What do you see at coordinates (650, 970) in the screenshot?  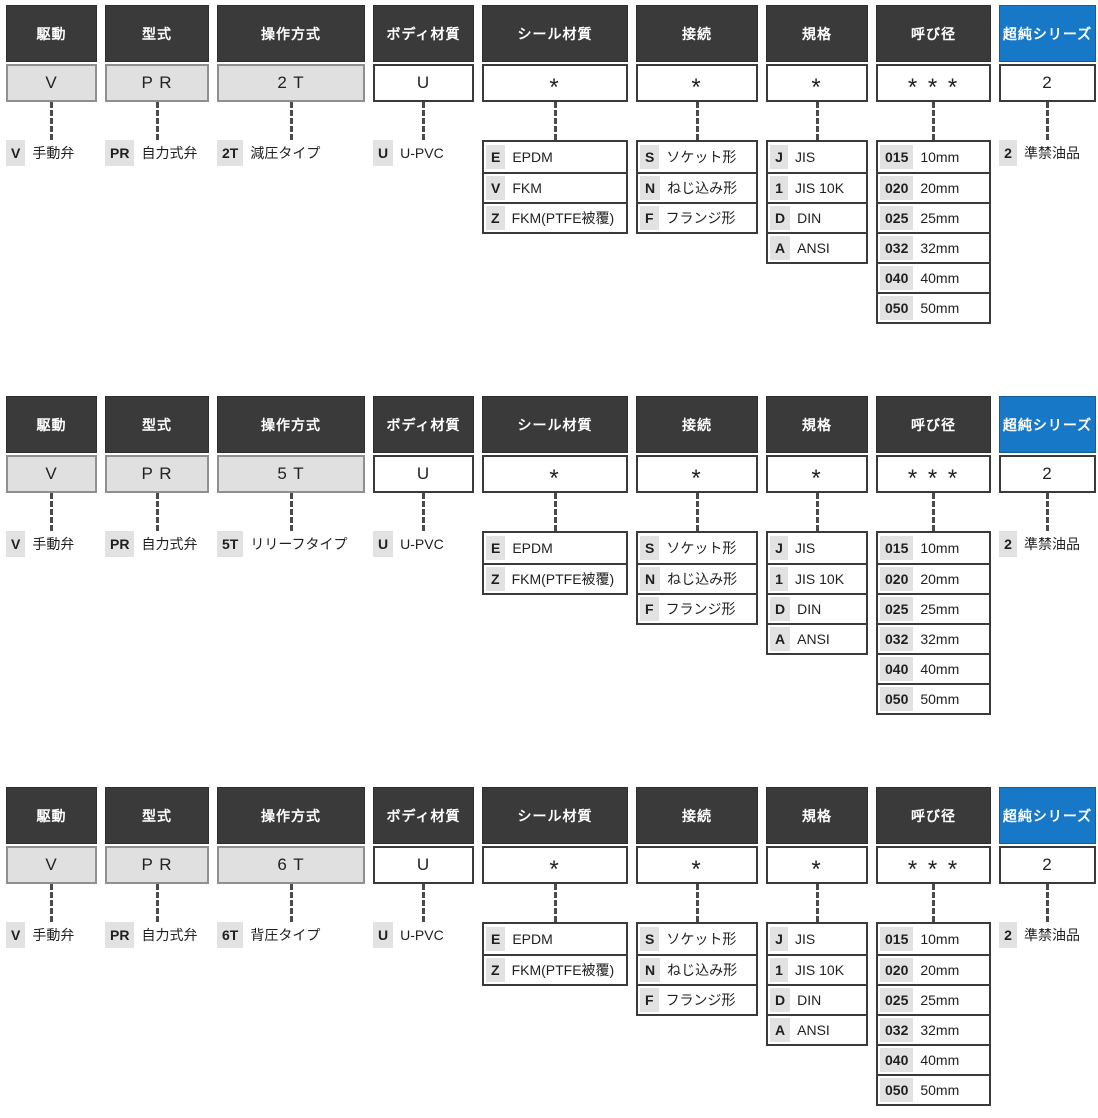 I see `option-code: N` at bounding box center [650, 970].